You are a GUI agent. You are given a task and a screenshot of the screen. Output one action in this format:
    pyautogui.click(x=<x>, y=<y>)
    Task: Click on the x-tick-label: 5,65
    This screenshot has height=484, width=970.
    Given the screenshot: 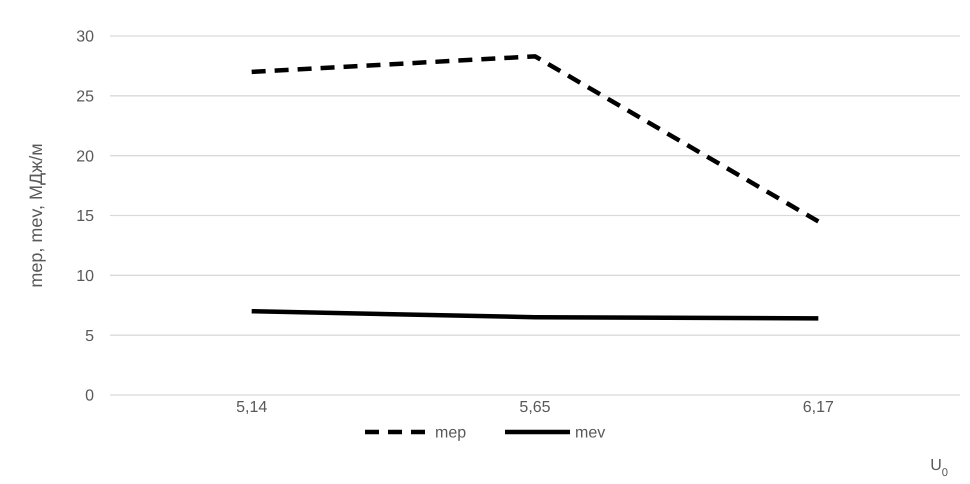 What is the action you would take?
    pyautogui.click(x=535, y=407)
    